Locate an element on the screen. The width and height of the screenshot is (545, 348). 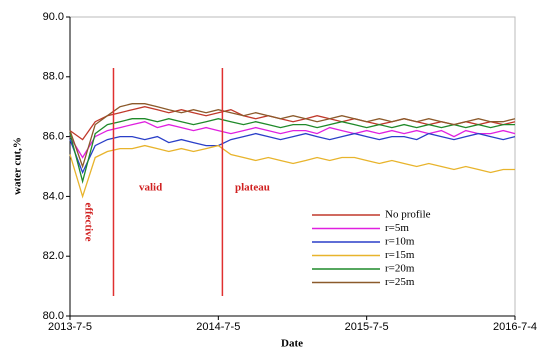
legend-label: r=10m is located at coordinates (400, 242).